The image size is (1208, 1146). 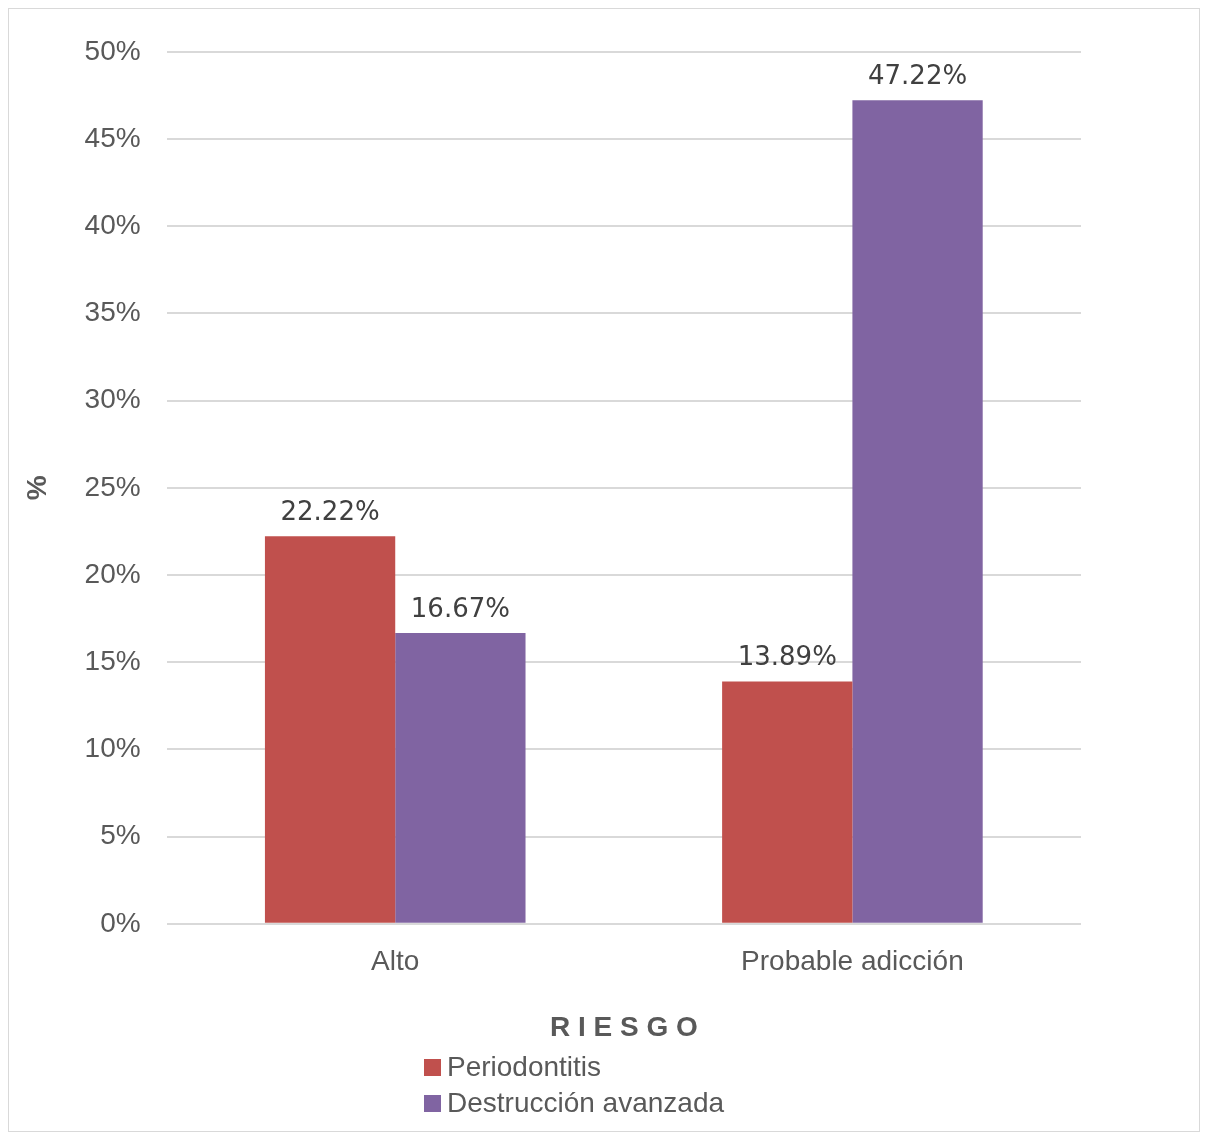 What do you see at coordinates (112, 224) in the screenshot?
I see `y-tick-label: 40%` at bounding box center [112, 224].